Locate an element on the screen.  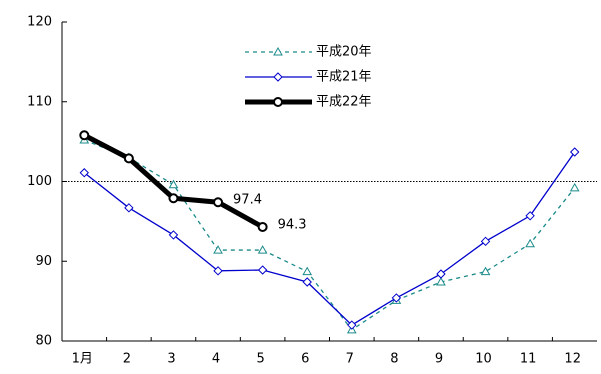
x-tick-label: 3 is located at coordinates (171, 359).